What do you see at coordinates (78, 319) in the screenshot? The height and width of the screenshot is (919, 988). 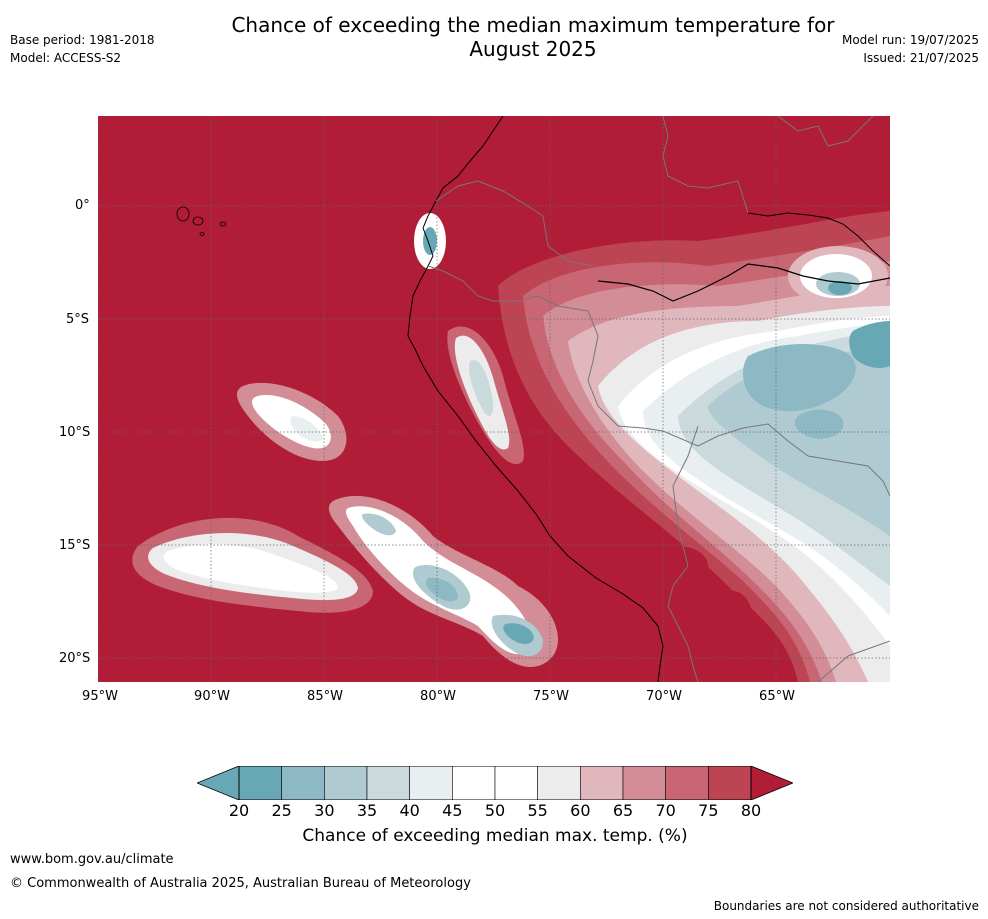 I see `lat-label-5s: 5°S` at bounding box center [78, 319].